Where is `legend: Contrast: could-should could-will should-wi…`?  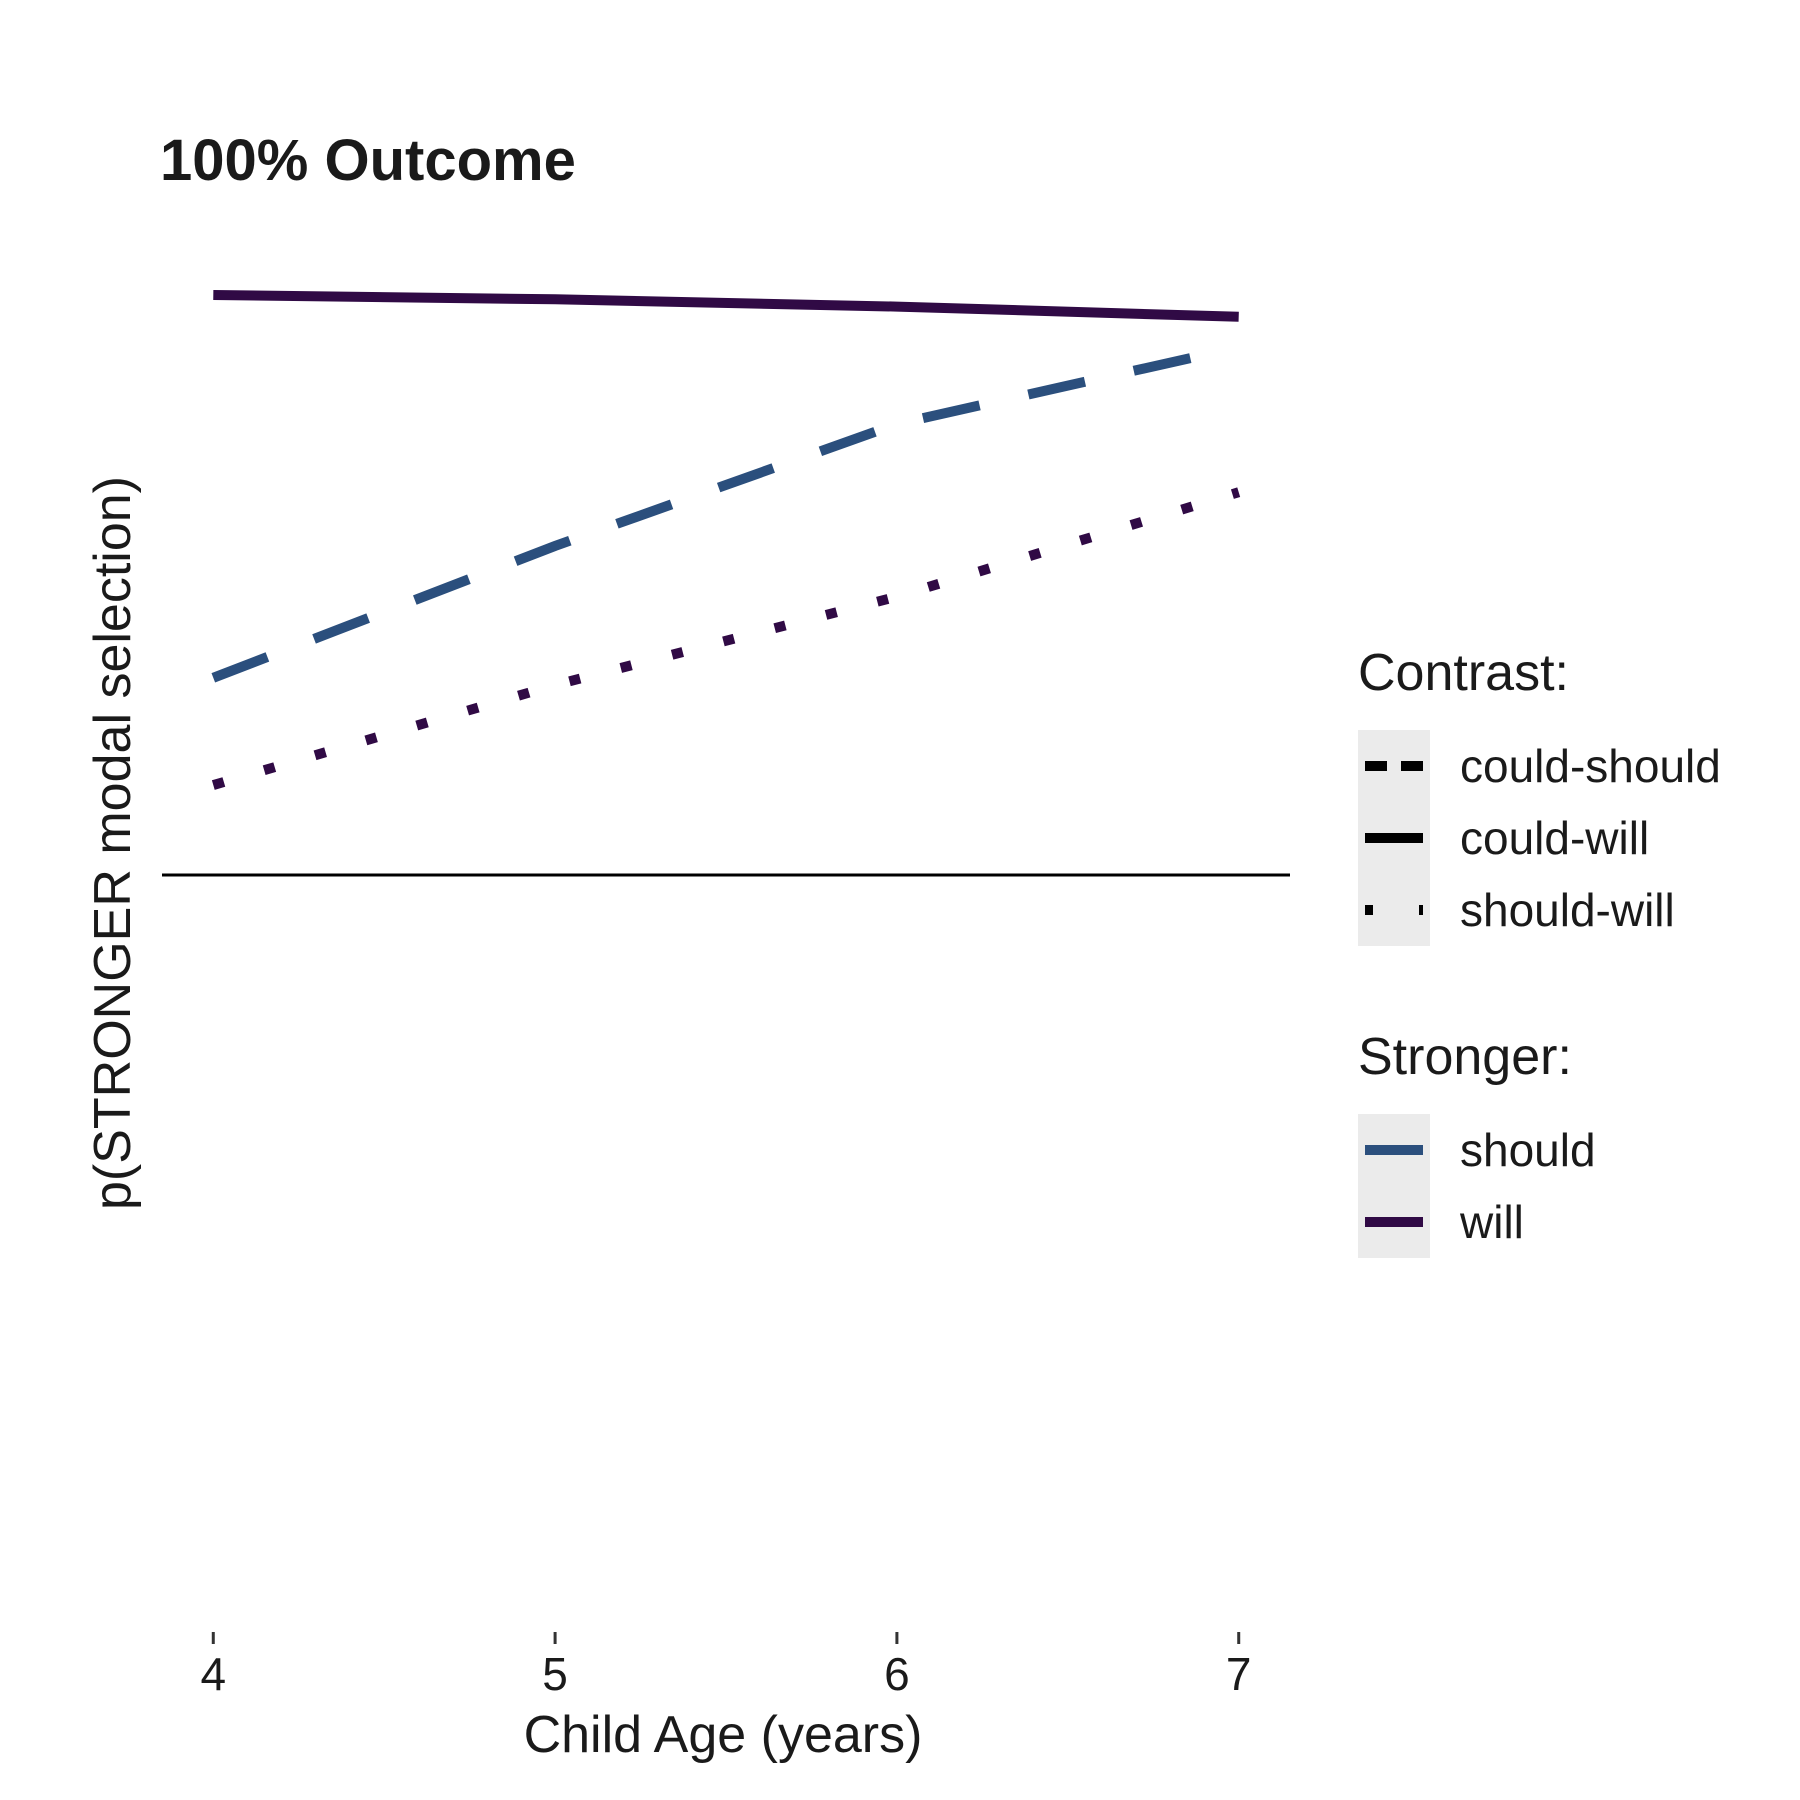 legend: Contrast: could-should could-will should-wi… is located at coordinates (1539, 951).